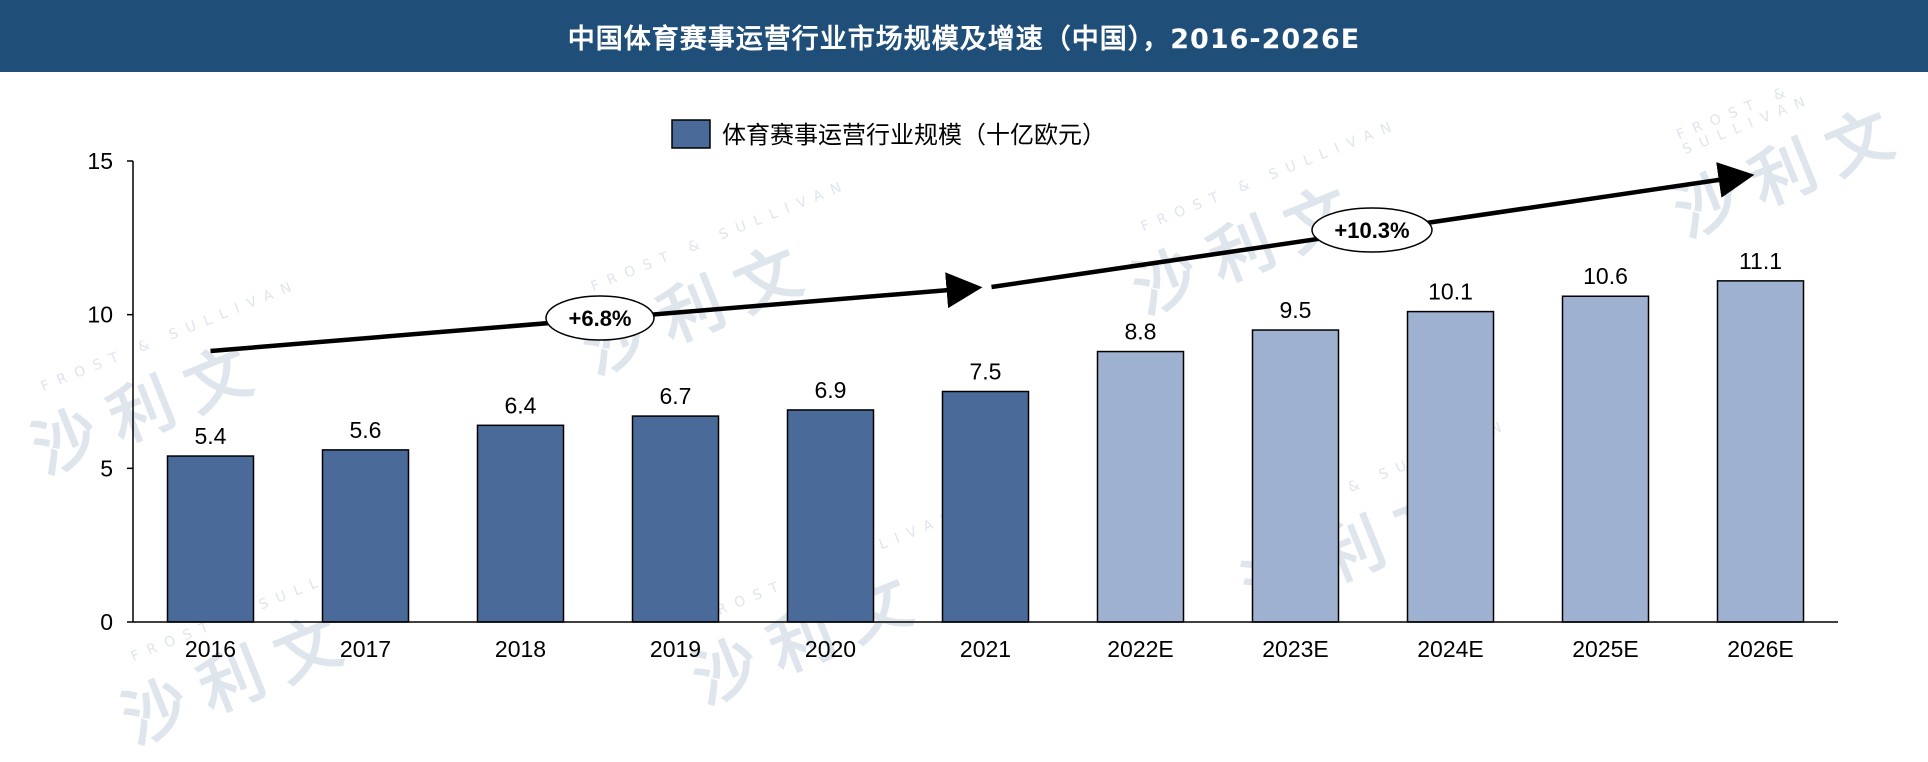 This screenshot has height=762, width=1928. Describe the element at coordinates (1295, 649) in the screenshot. I see `x-tick-label: 2023E` at that location.